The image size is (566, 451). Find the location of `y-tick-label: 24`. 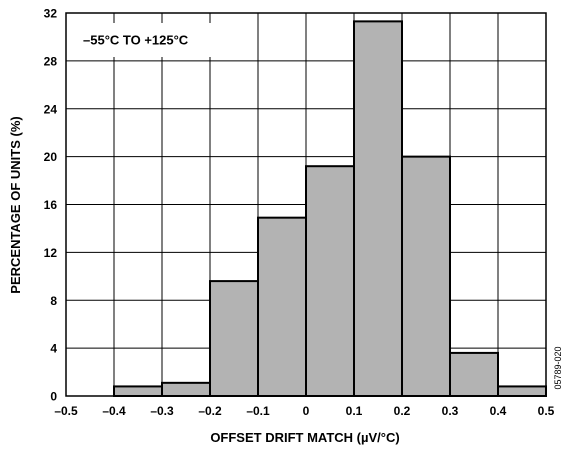

y-tick-label: 24 is located at coordinates (51, 109).